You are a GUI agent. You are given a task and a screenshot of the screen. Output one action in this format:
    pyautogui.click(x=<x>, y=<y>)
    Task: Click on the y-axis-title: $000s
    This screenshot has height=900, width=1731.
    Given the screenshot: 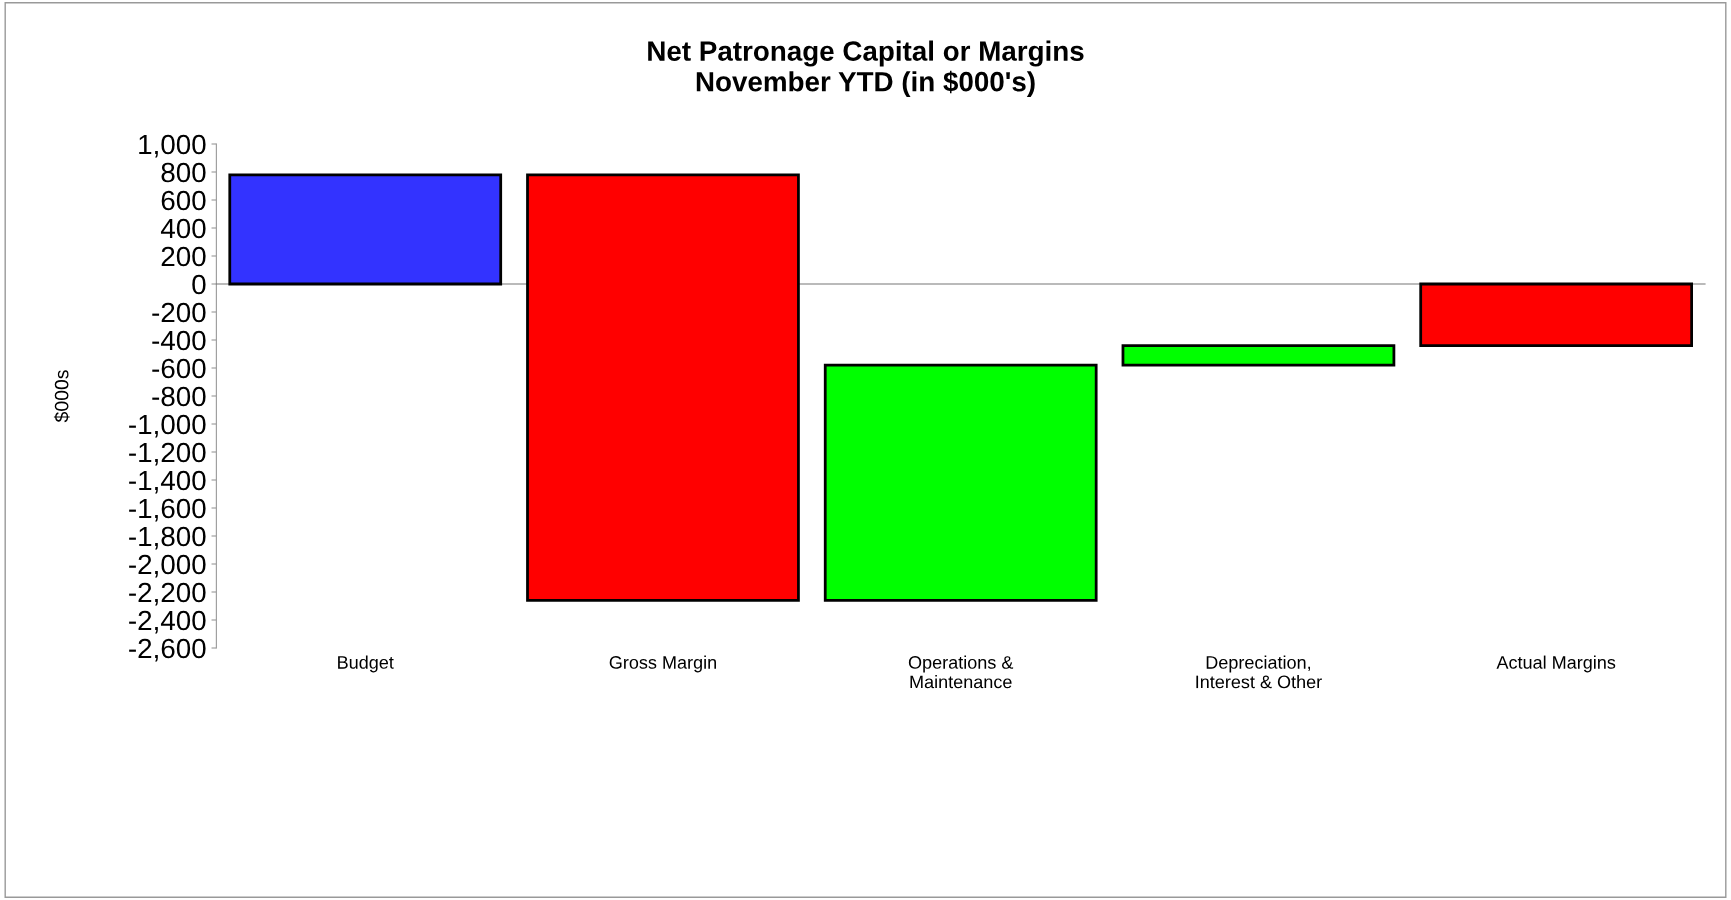 What is the action you would take?
    pyautogui.click(x=61, y=396)
    